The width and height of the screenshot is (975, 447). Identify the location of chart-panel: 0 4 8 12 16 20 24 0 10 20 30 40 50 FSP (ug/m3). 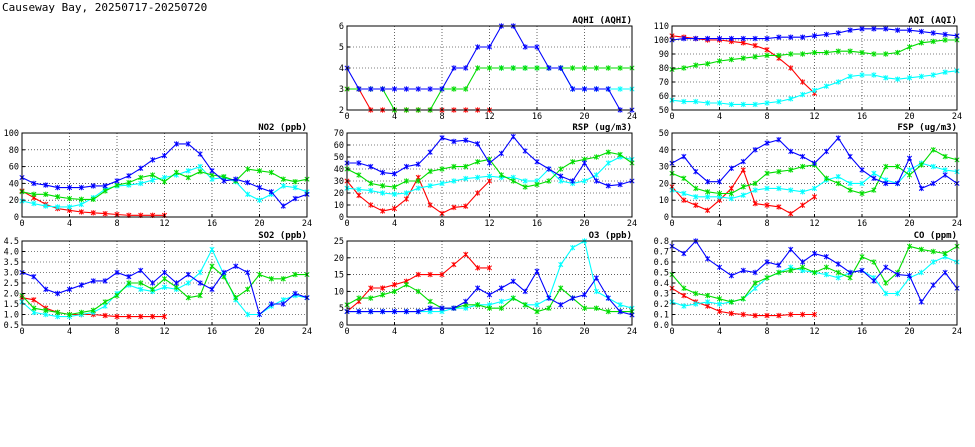
(810, 176).